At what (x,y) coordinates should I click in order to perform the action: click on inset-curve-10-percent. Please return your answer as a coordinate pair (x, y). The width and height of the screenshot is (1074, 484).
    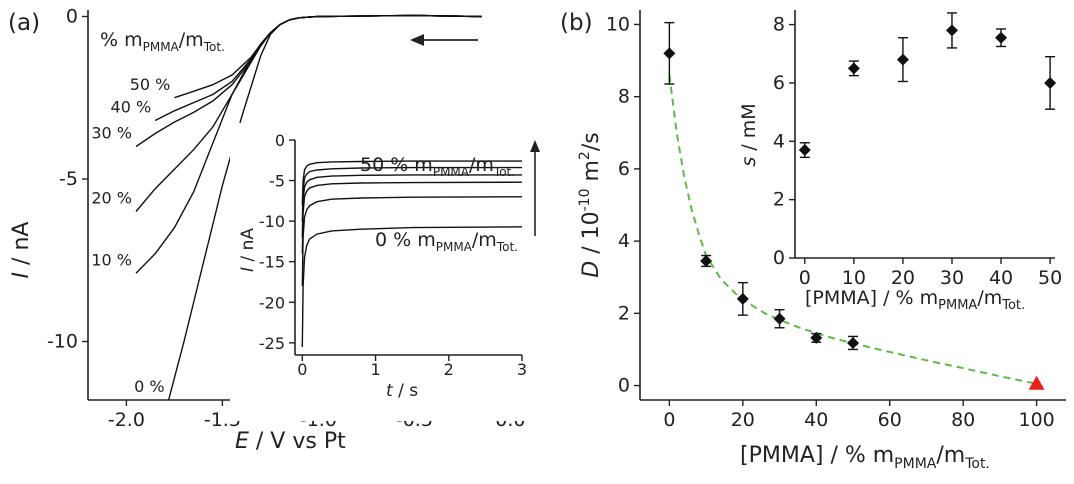
    Looking at the image, I should click on (412, 241).